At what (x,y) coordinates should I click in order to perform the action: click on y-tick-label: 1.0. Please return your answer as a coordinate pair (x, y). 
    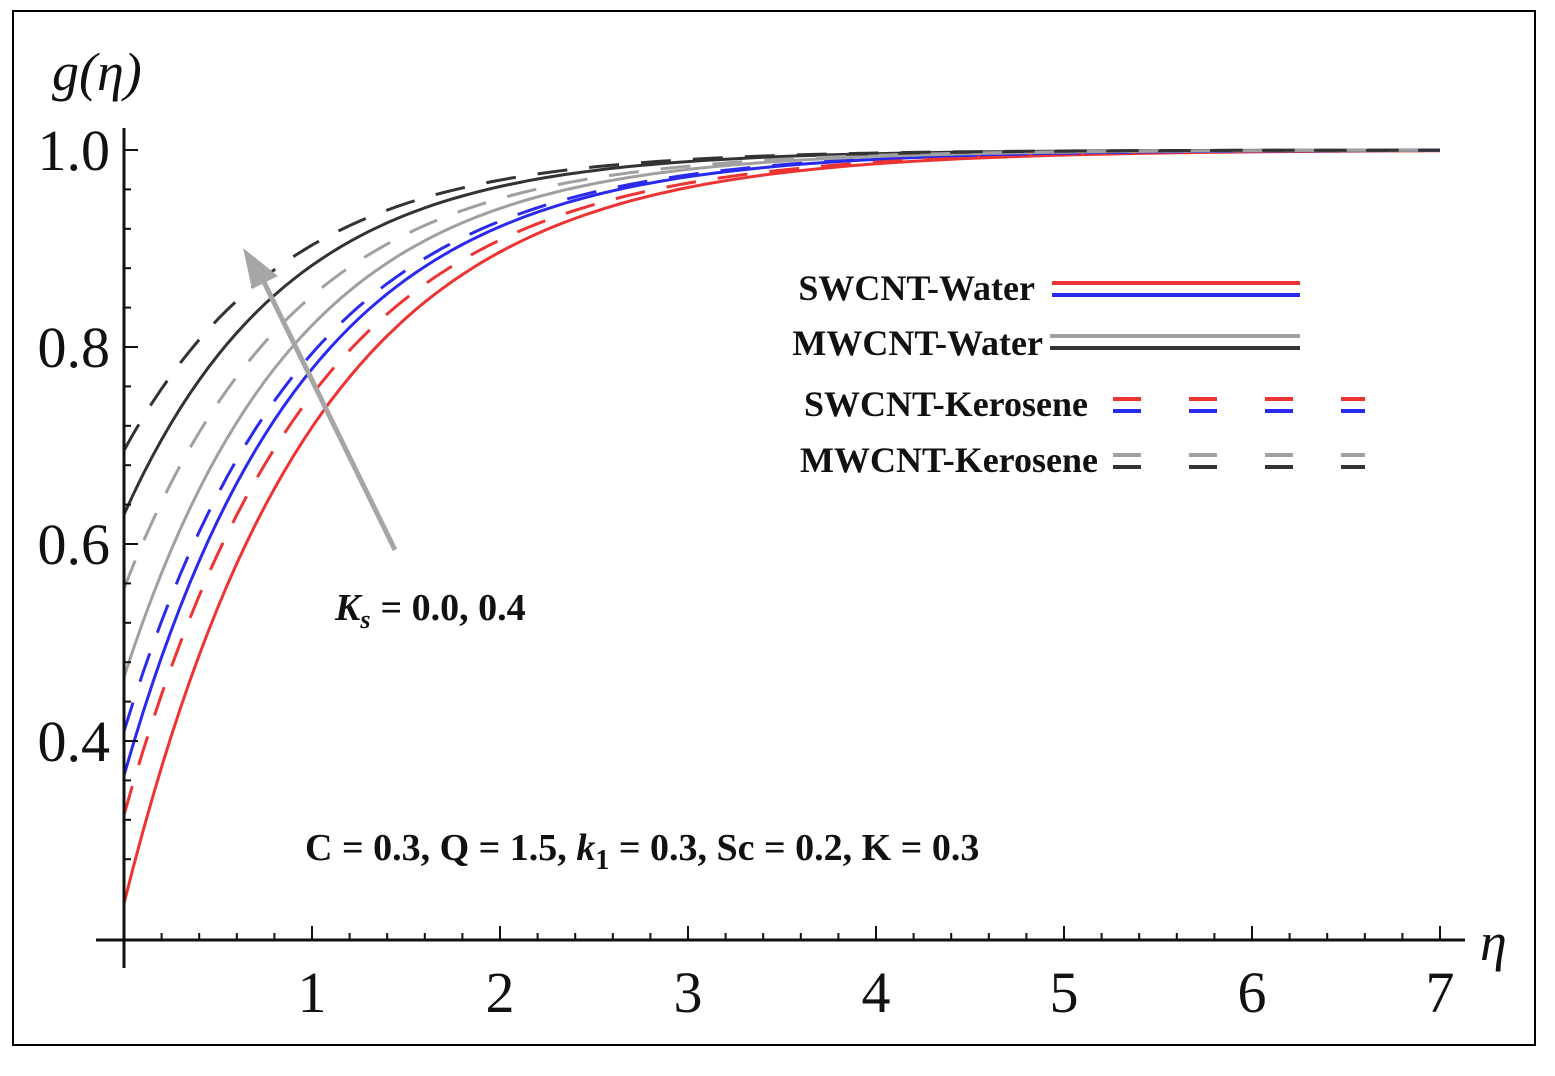
    Looking at the image, I should click on (74, 150).